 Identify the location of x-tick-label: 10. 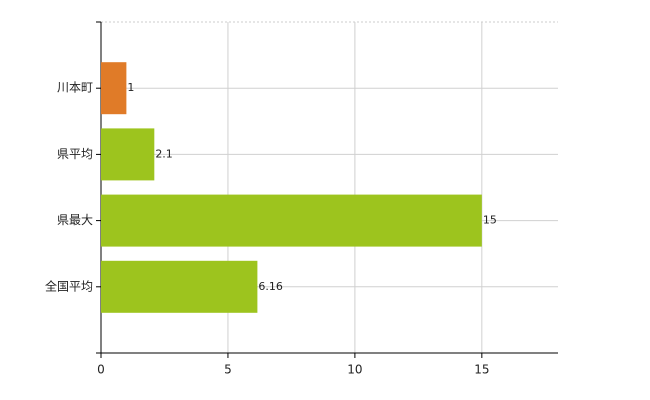
(354, 370).